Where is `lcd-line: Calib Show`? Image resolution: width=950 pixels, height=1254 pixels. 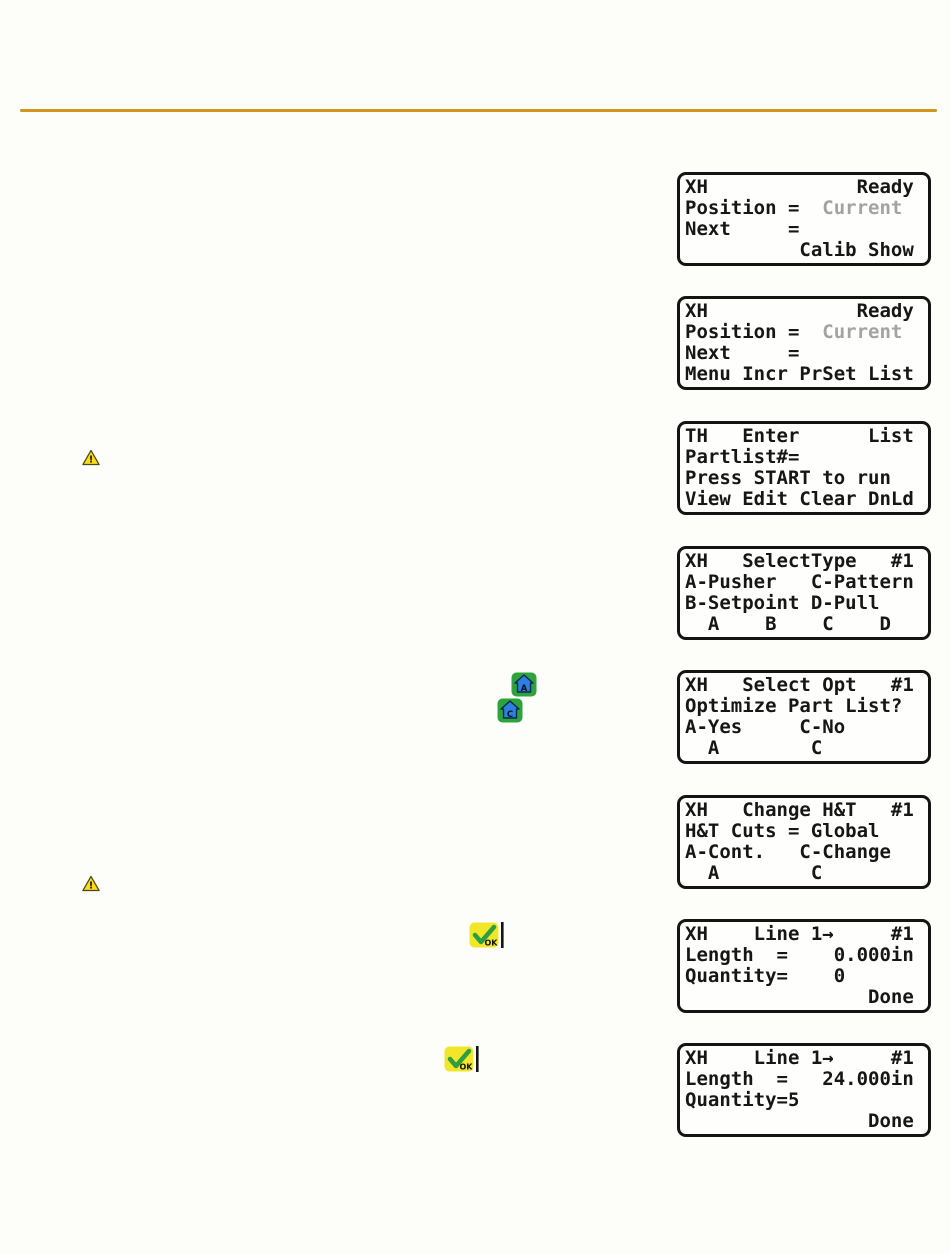
lcd-line: Calib Show is located at coordinates (804, 250).